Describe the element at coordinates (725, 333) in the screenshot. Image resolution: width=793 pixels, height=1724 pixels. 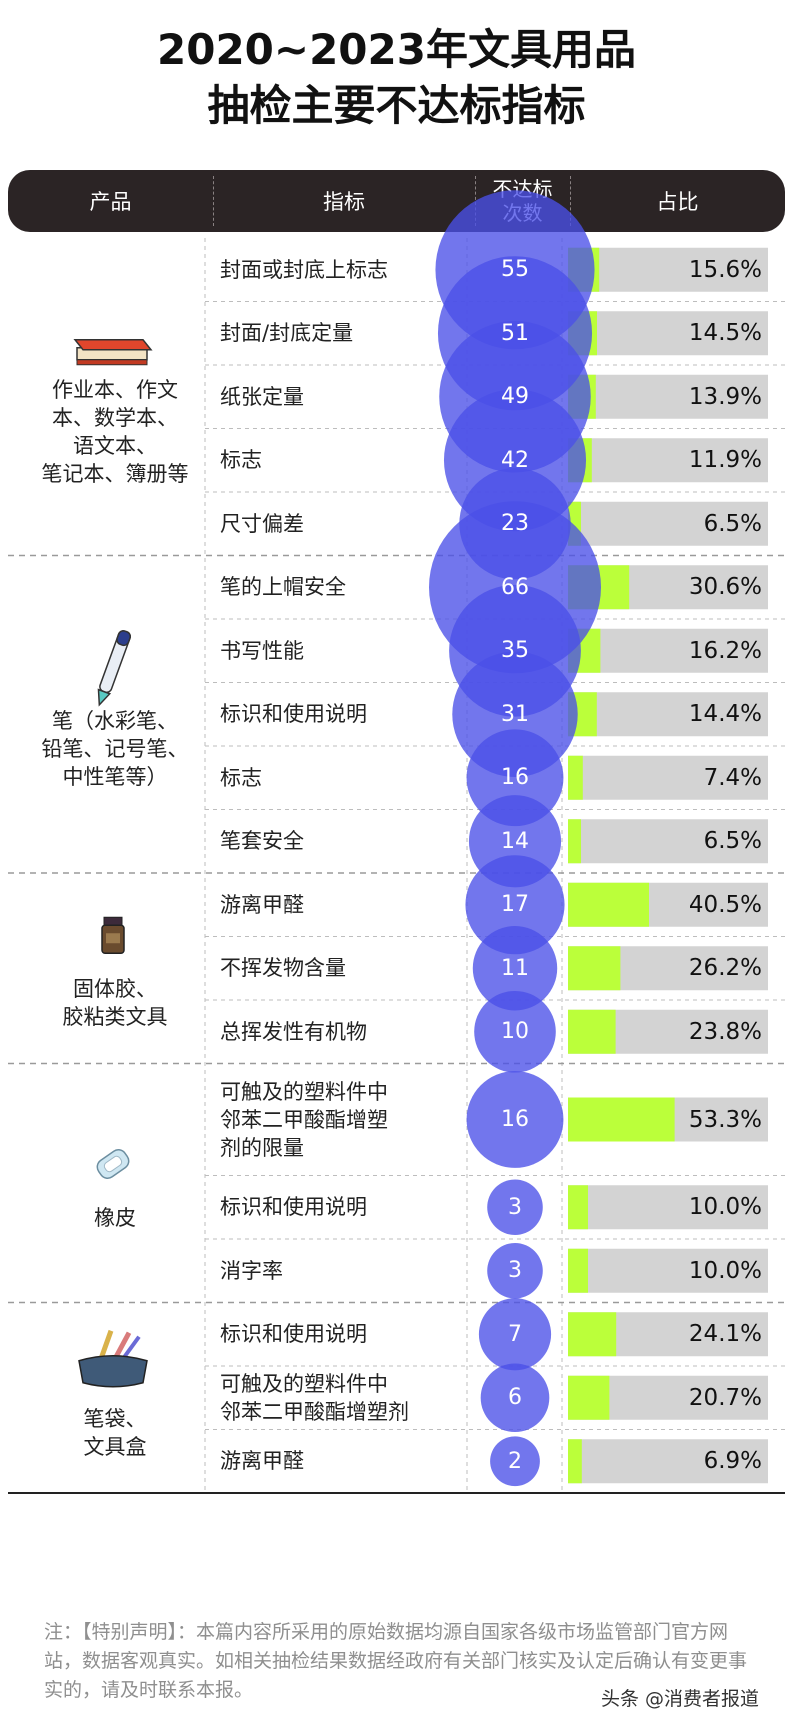
I see `percent-label: 14.5%` at that location.